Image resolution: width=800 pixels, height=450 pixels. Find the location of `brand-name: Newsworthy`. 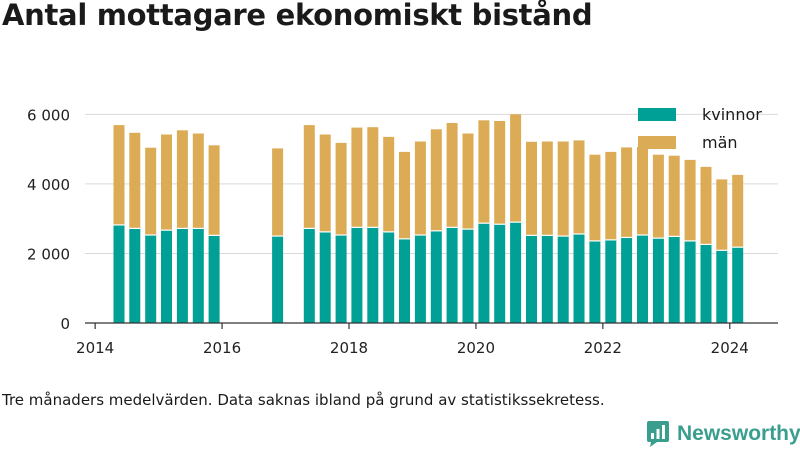

brand-name: Newsworthy is located at coordinates (738, 433).